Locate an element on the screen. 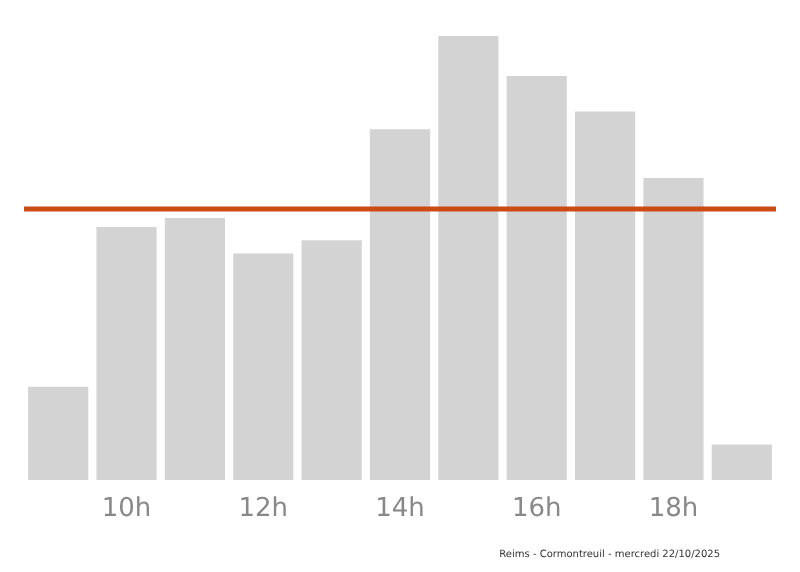 The image size is (800, 572). x-tick-label: 18h is located at coordinates (673, 509).